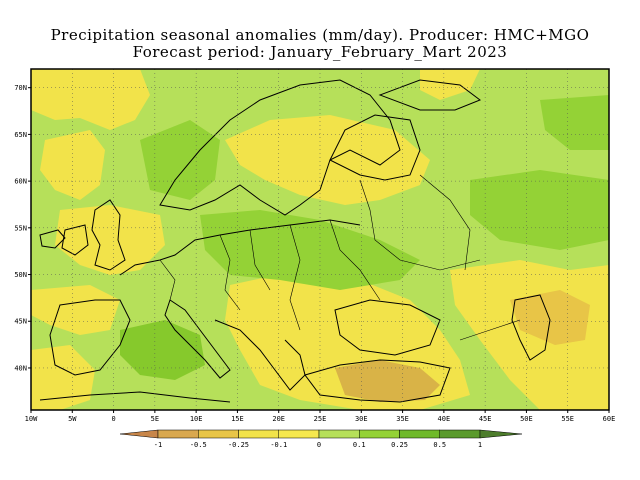  I want to click on lon-tick-label: 15E, so click(237, 419).